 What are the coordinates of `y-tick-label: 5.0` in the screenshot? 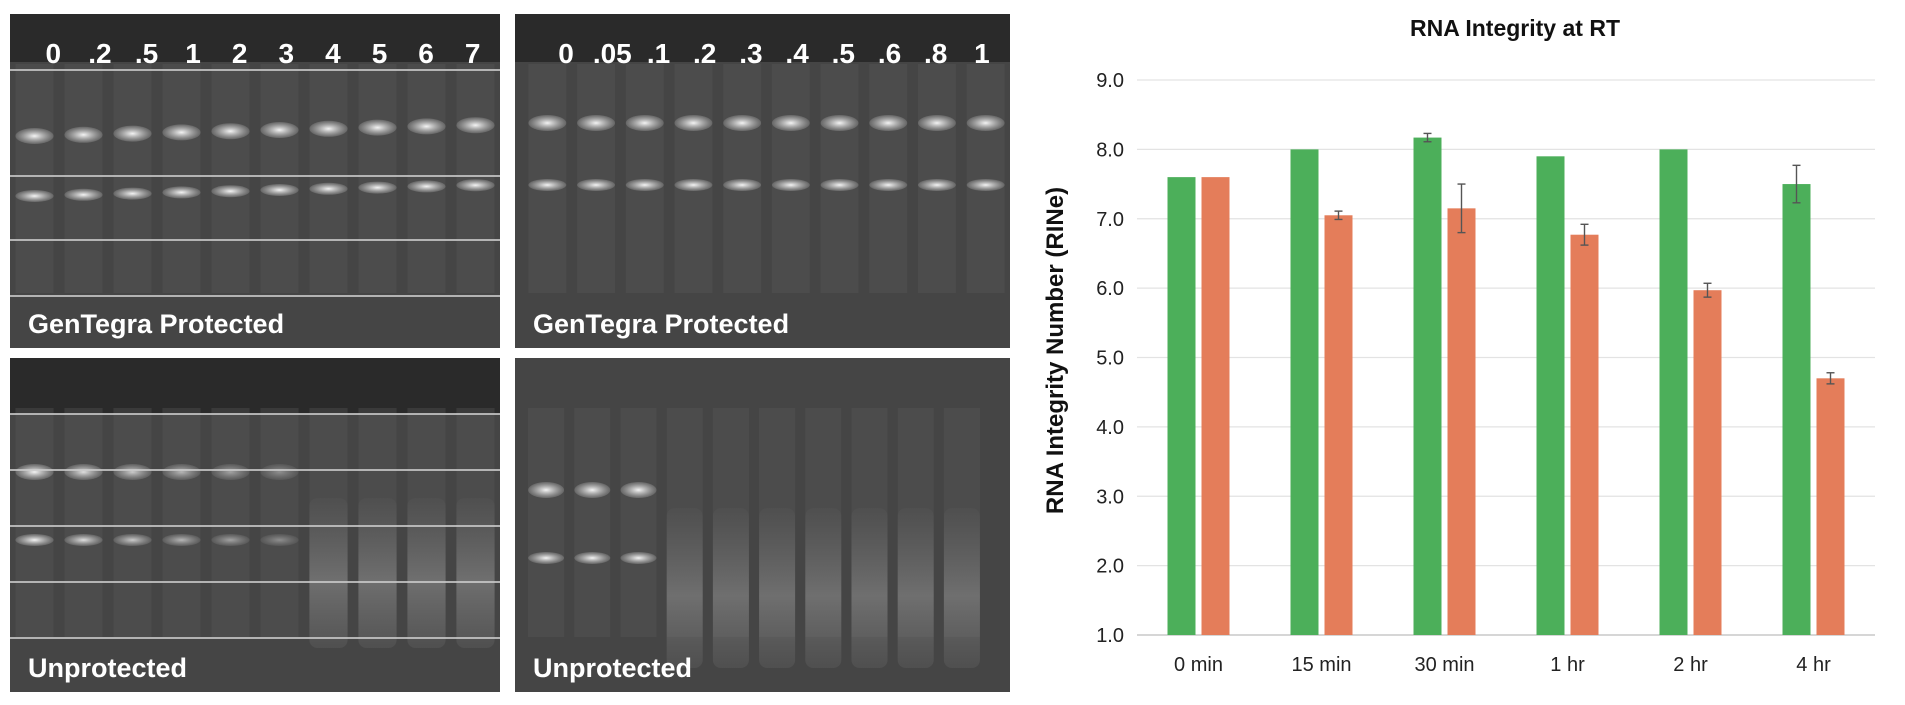 It's located at (1110, 359).